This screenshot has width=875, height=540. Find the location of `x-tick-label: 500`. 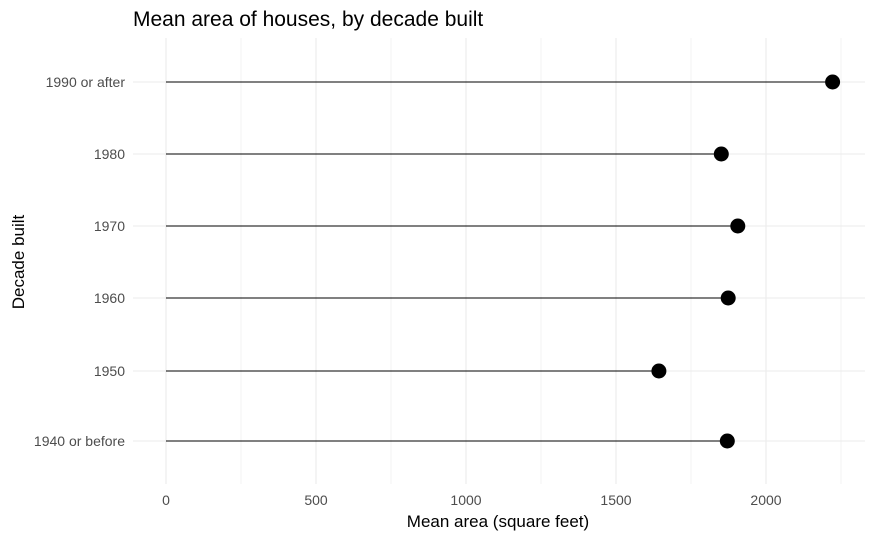

x-tick-label: 500 is located at coordinates (316, 500).